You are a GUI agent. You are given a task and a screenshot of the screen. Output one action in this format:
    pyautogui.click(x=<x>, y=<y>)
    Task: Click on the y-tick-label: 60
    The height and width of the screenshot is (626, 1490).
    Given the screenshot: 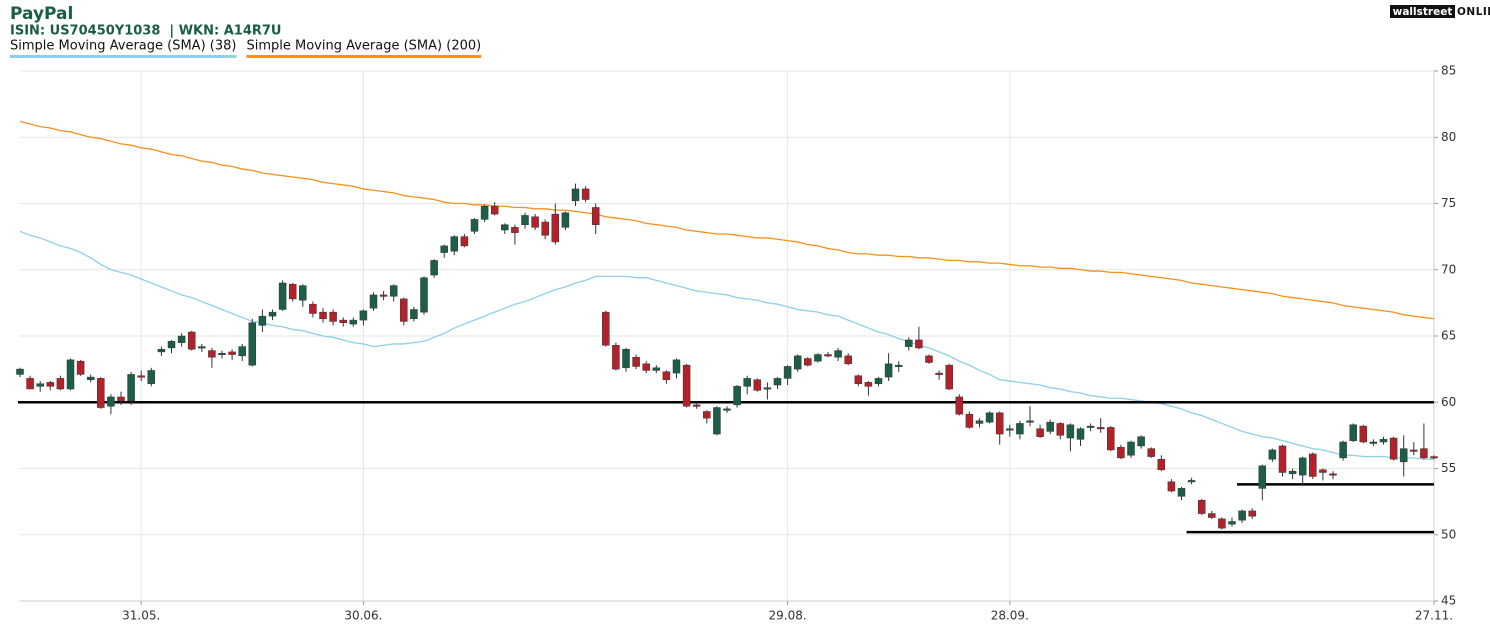 What is the action you would take?
    pyautogui.click(x=1448, y=402)
    